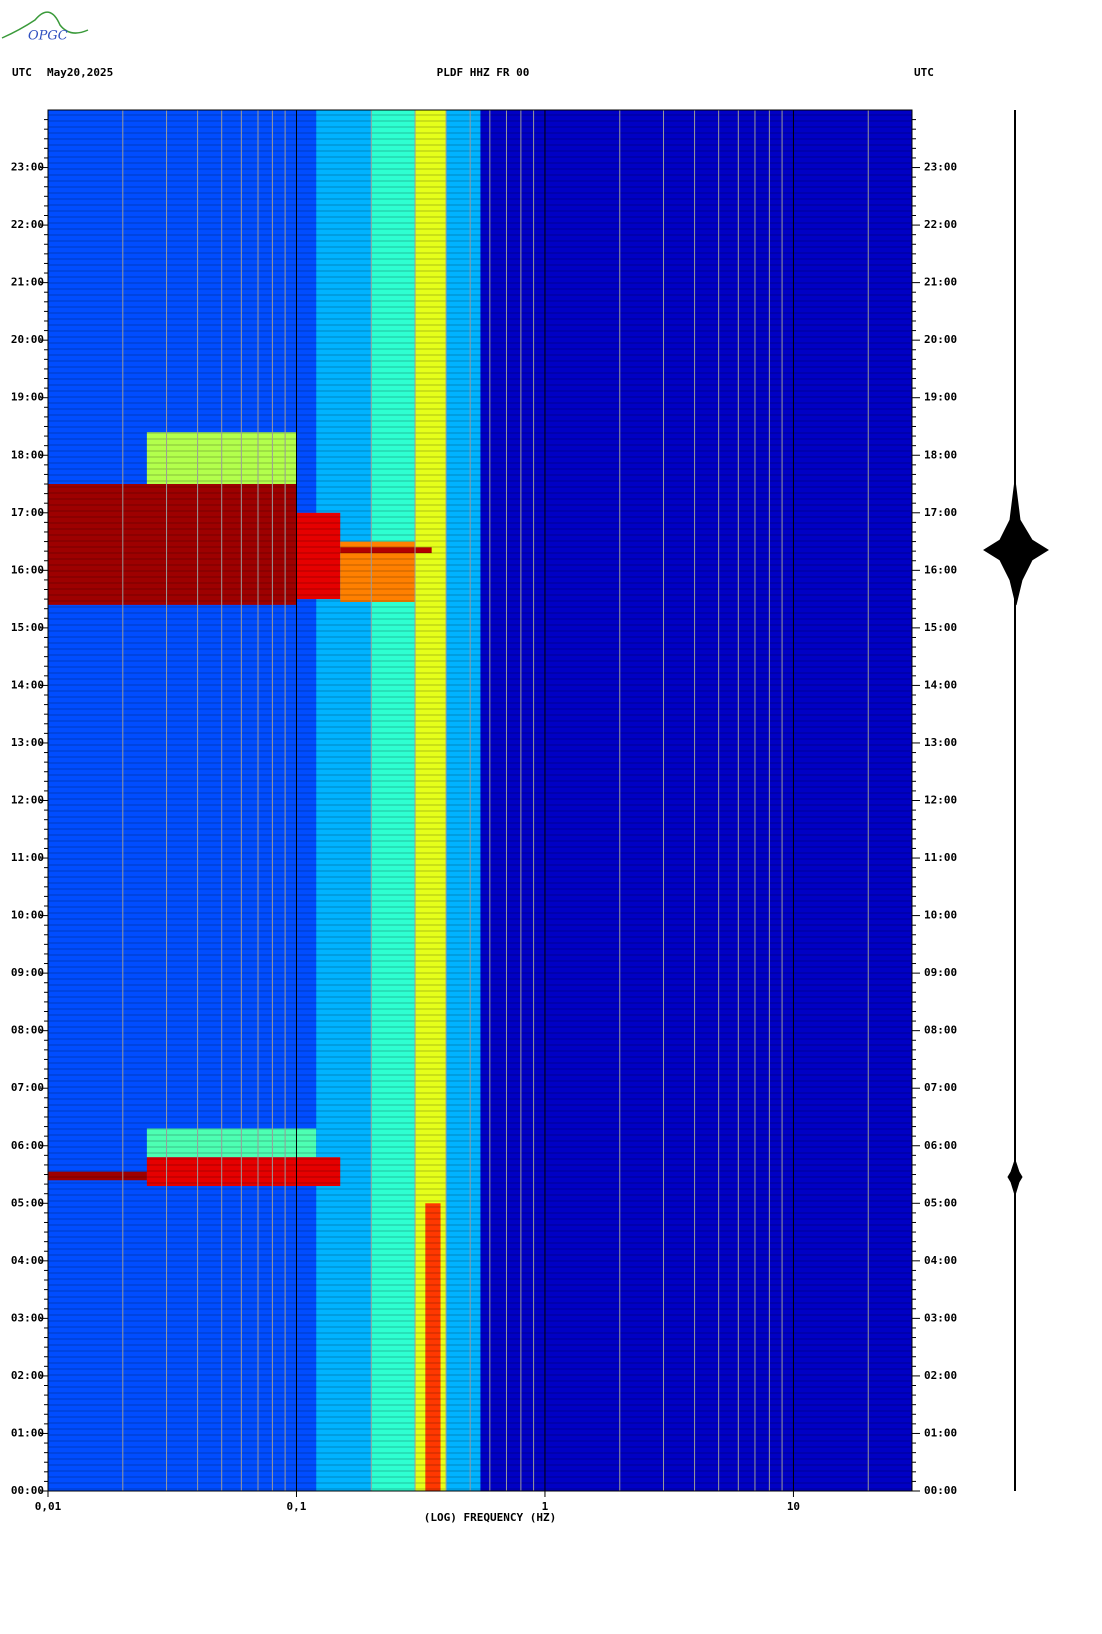 This screenshot has width=1102, height=1634. What do you see at coordinates (45, 25) in the screenshot?
I see `logo-curve` at bounding box center [45, 25].